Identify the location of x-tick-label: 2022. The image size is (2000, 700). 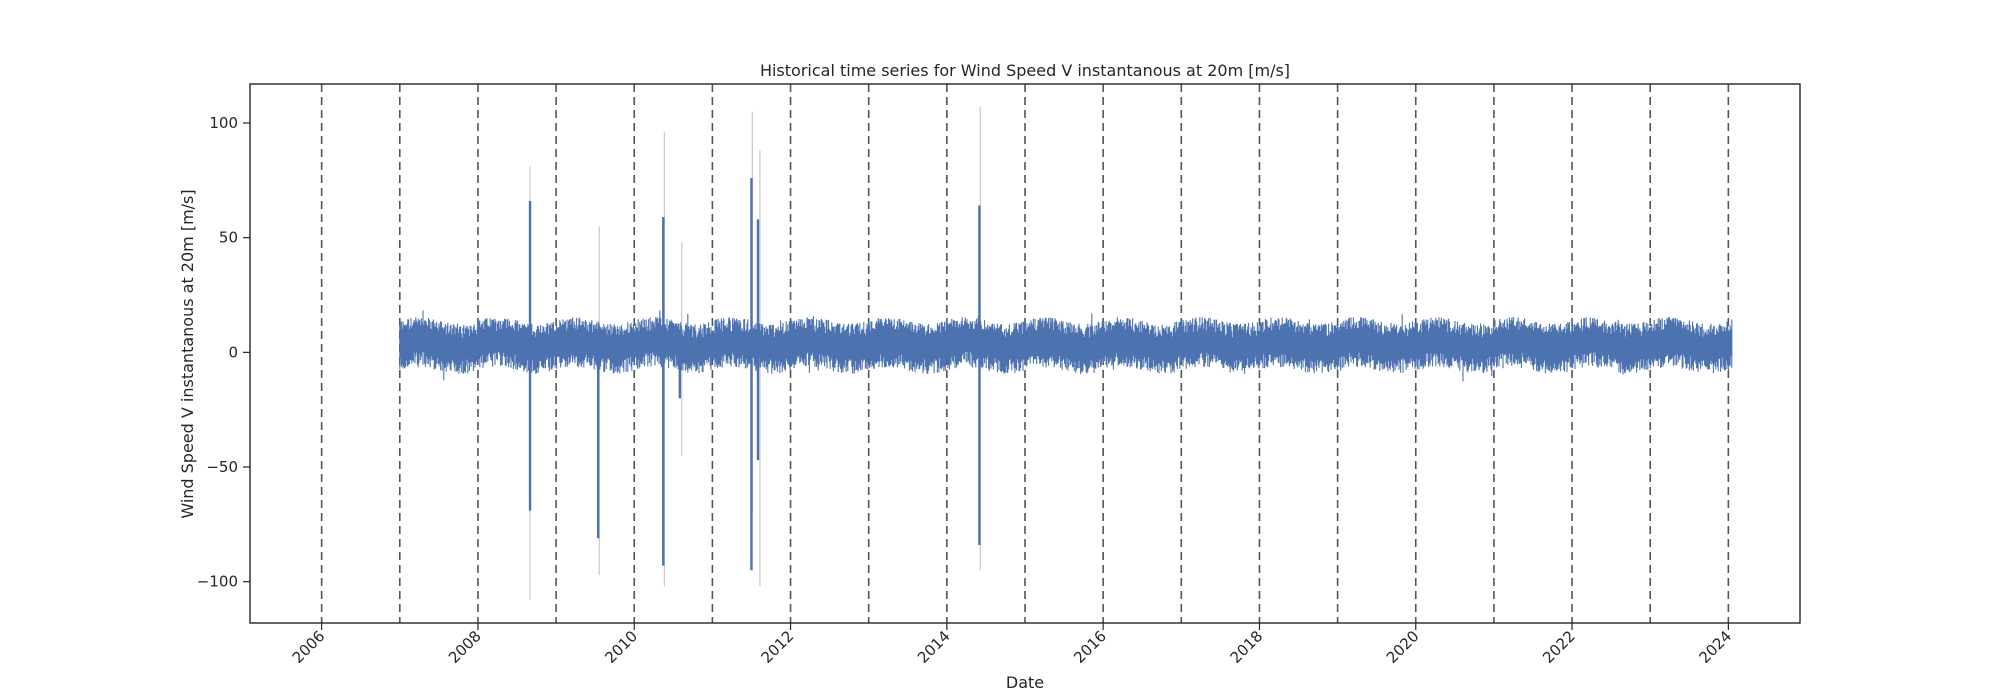
(1559, 647).